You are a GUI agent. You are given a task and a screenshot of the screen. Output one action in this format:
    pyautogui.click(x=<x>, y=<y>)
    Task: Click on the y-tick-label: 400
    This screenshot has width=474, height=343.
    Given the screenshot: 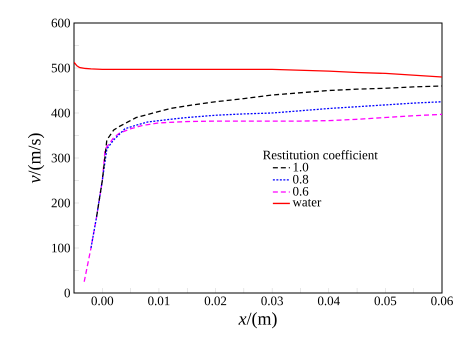 What is the action you would take?
    pyautogui.click(x=60, y=113)
    